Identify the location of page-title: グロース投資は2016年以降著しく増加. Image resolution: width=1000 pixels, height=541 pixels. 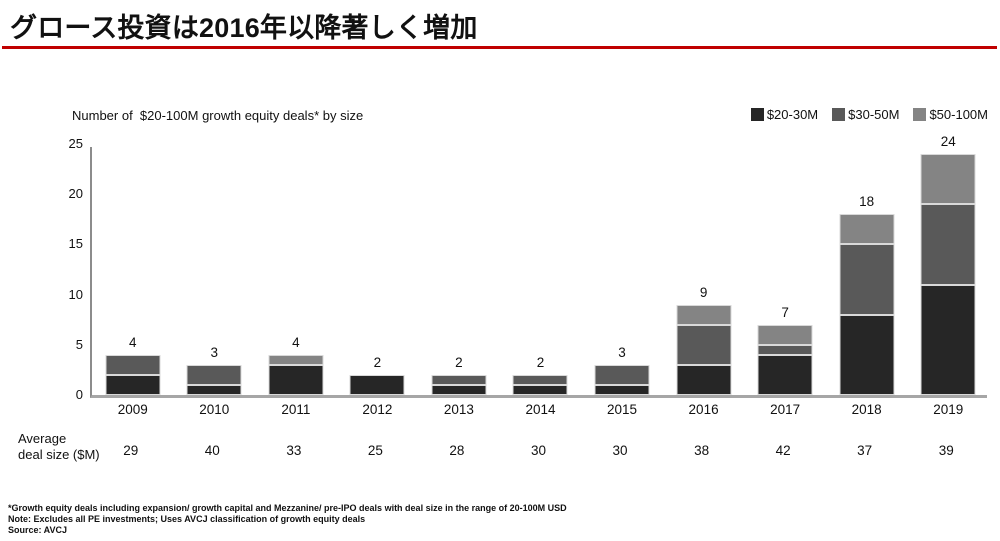
(244, 28).